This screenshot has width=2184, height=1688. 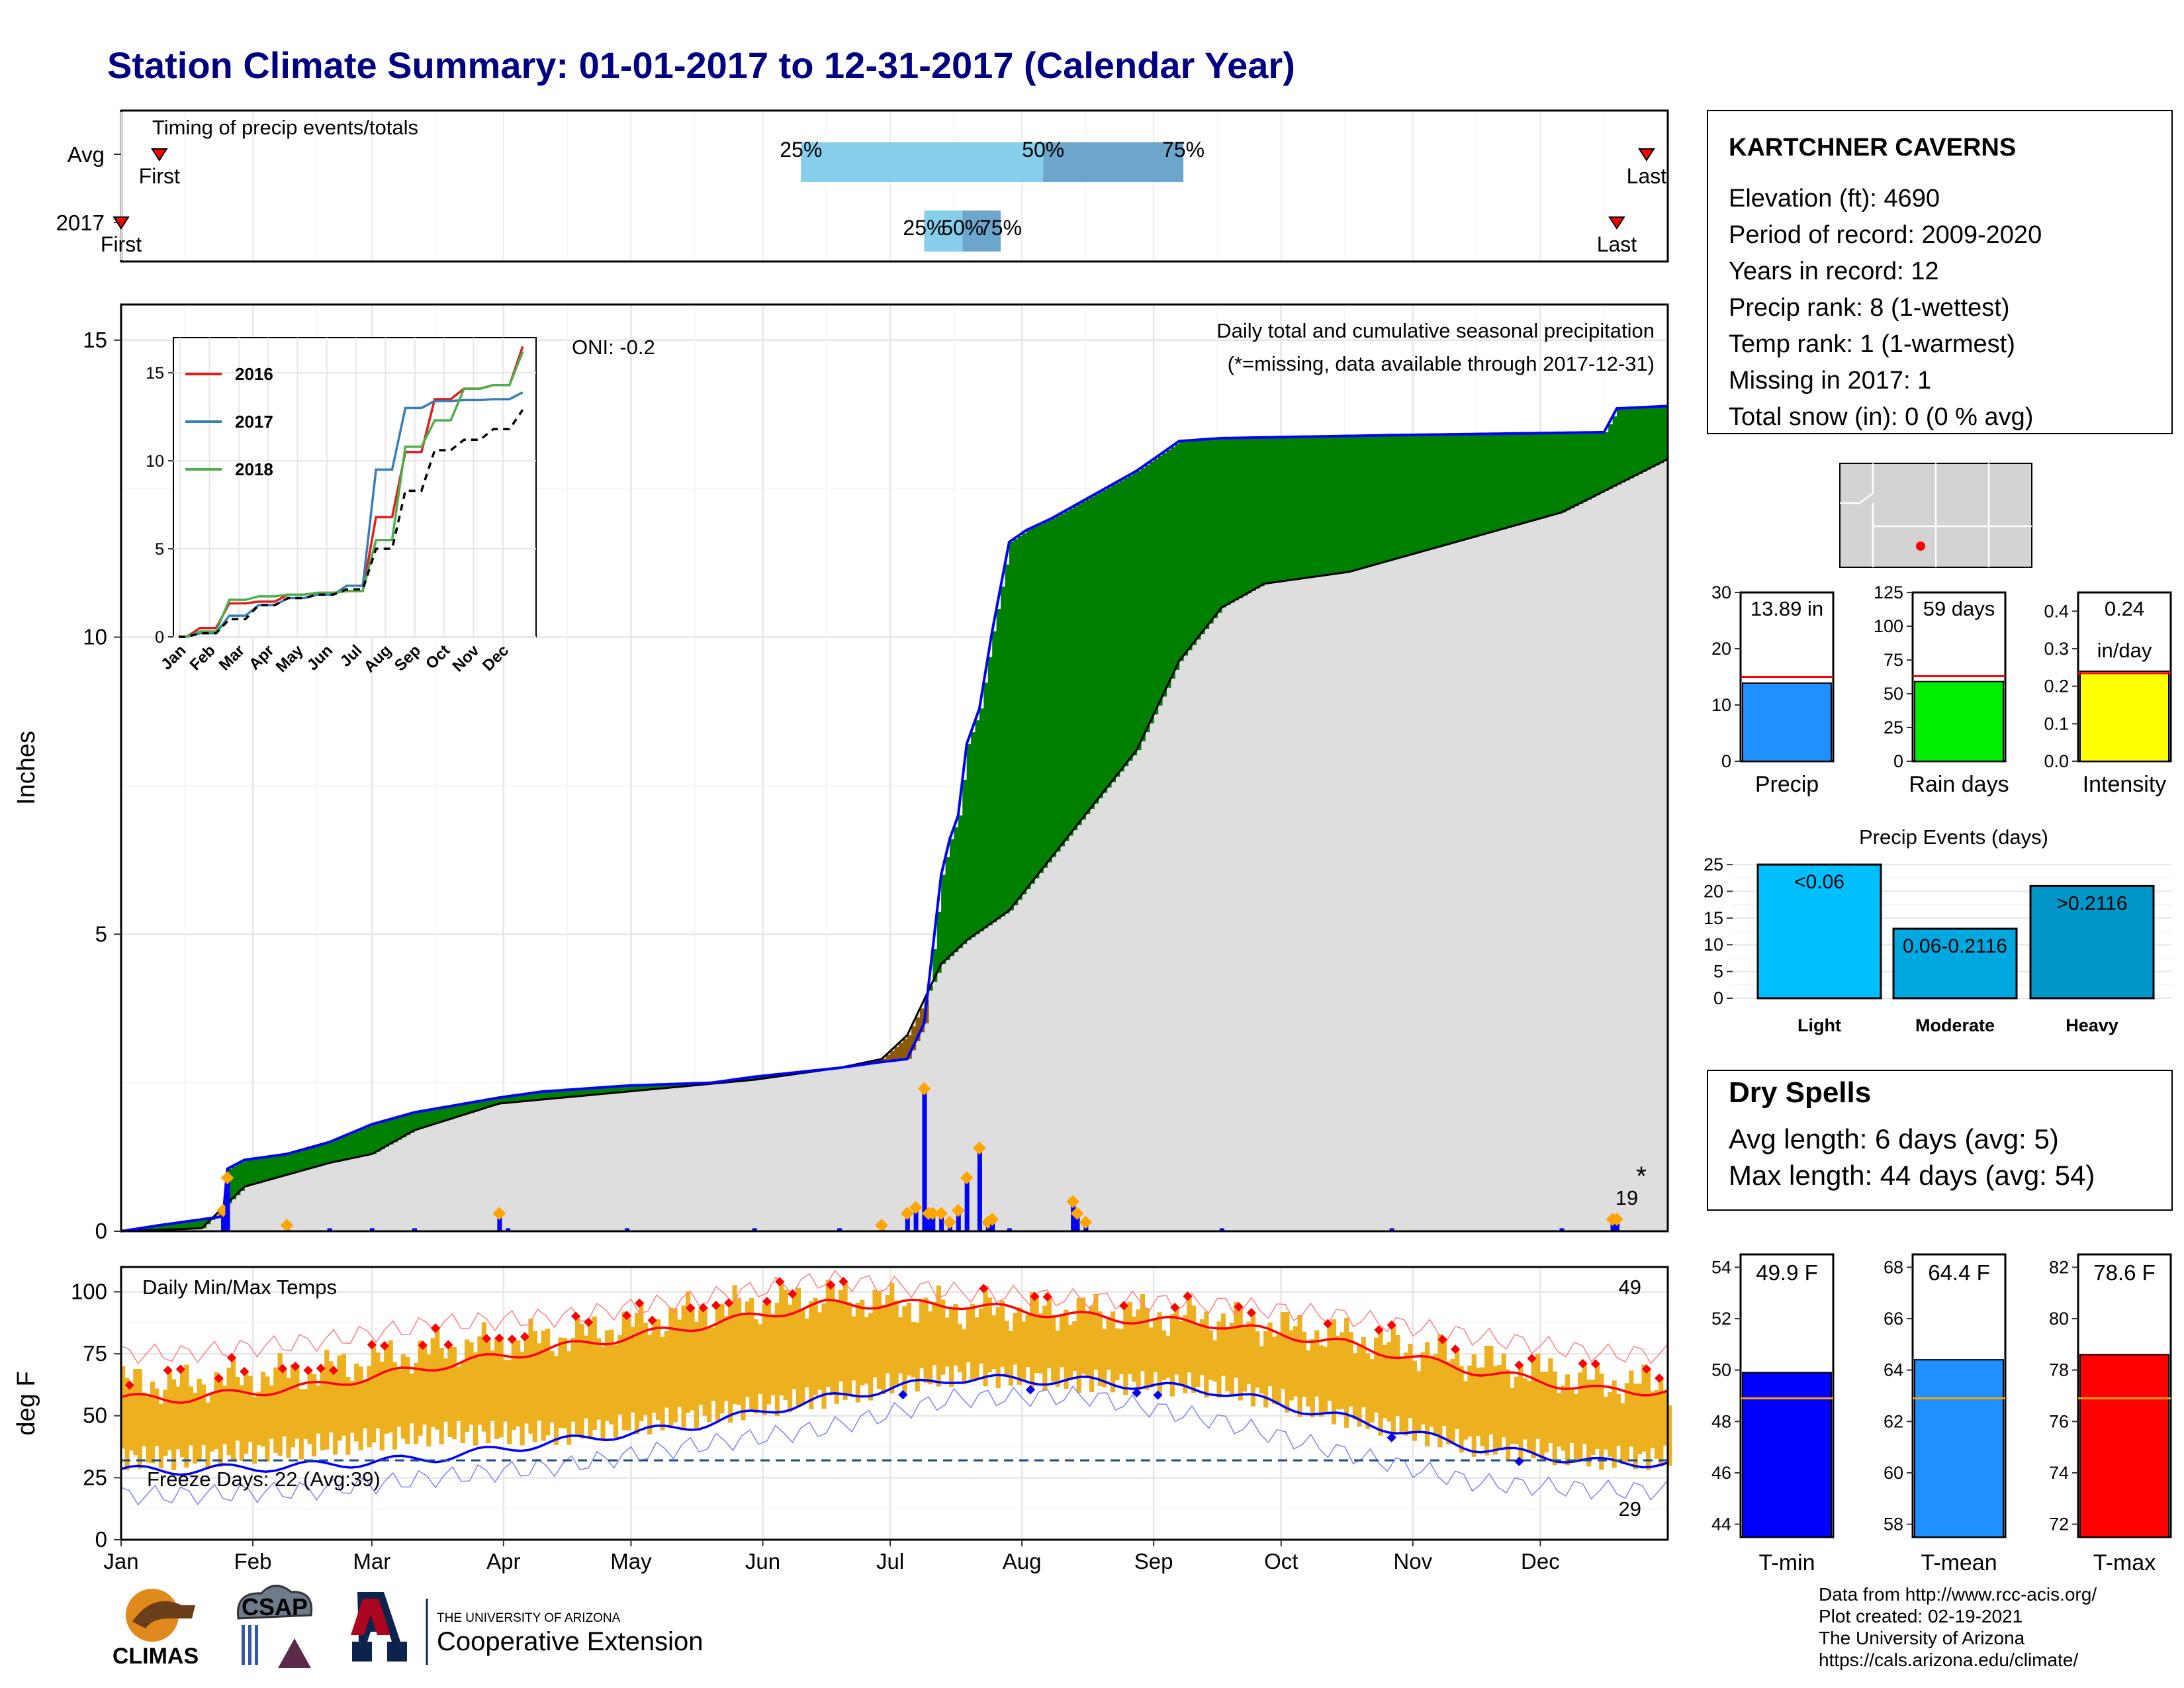 What do you see at coordinates (95, 340) in the screenshot?
I see `y-tick-label: 15` at bounding box center [95, 340].